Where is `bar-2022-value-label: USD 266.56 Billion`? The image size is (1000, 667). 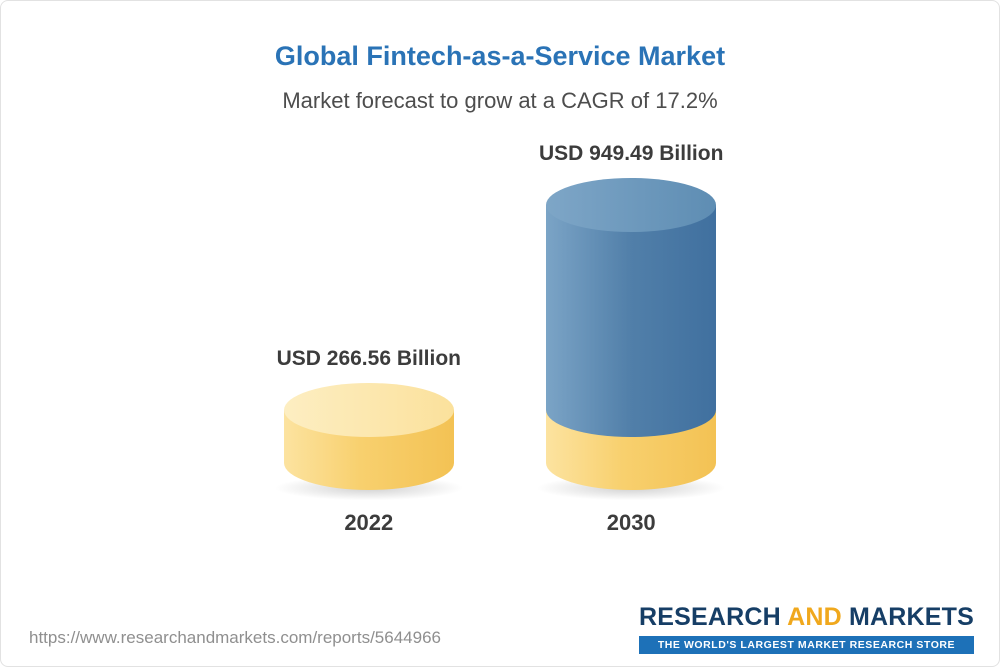 bar-2022-value-label: USD 266.56 Billion is located at coordinates (368, 358).